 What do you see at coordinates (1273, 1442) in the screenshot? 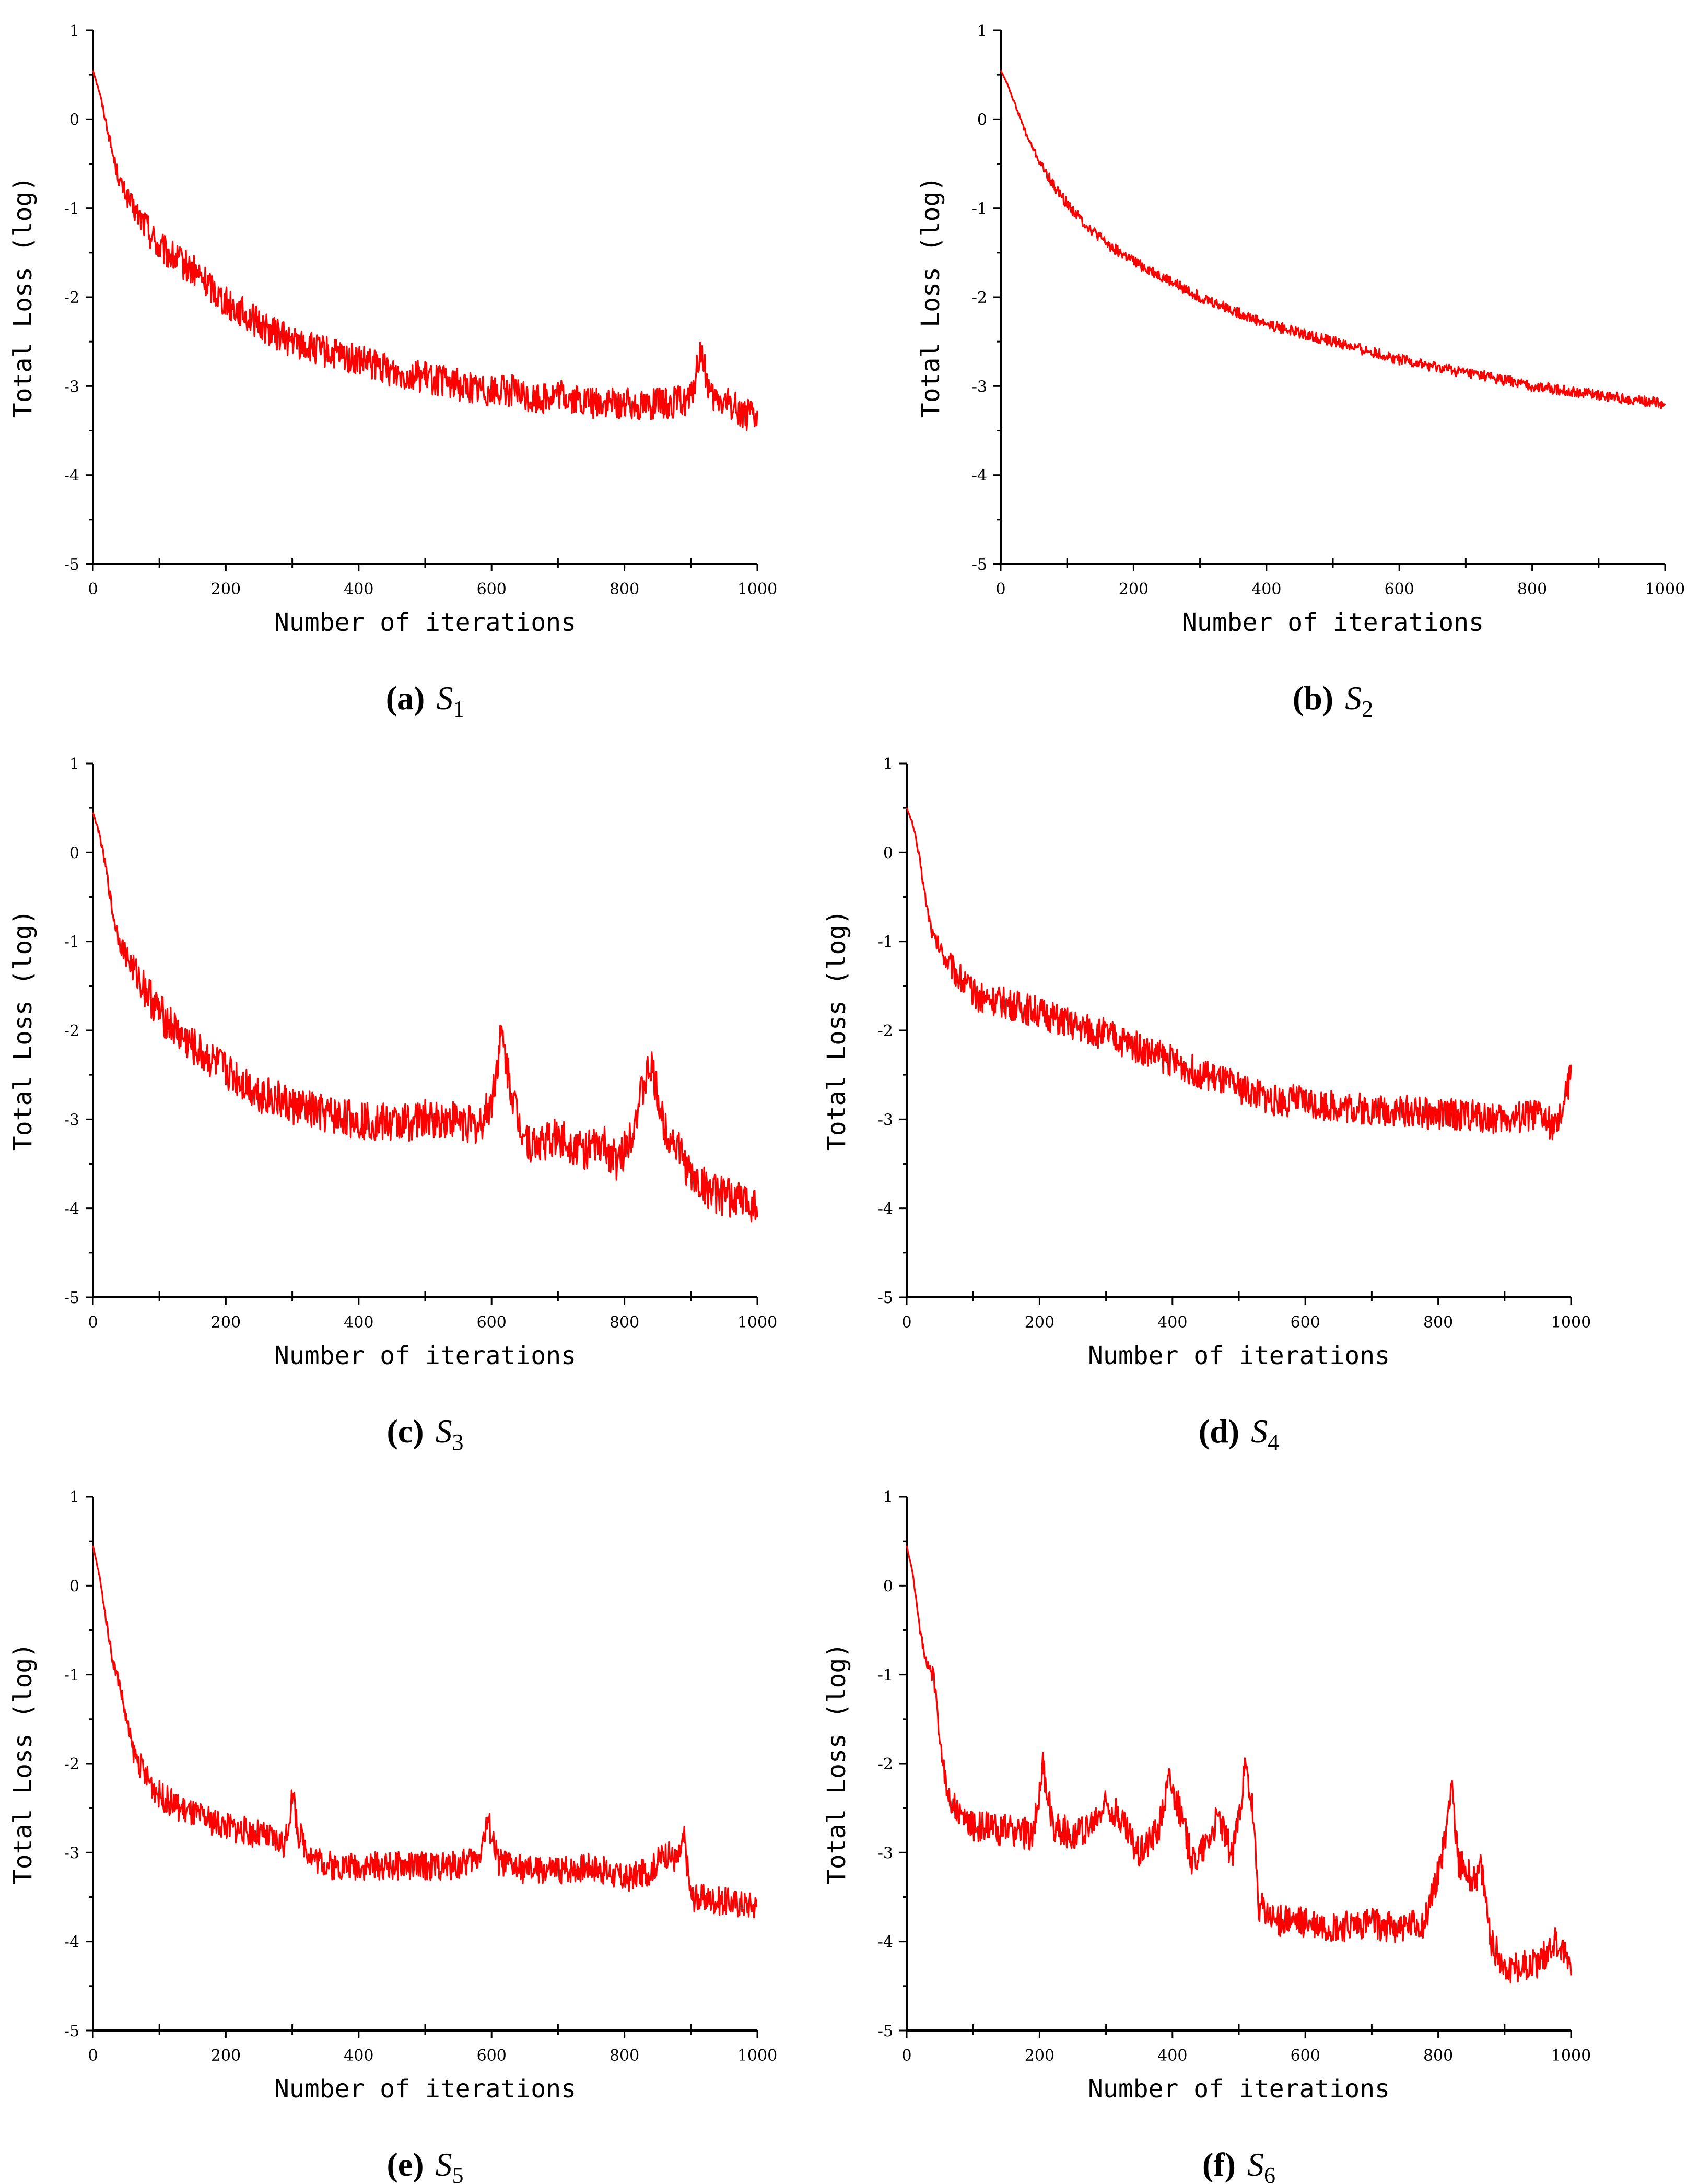
I see `caption-subscript: 4` at bounding box center [1273, 1442].